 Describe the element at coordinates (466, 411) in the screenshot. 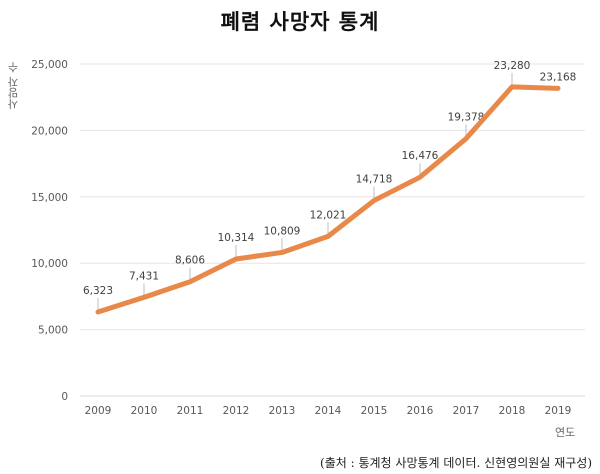

I see `x-tick-label: 2017` at that location.